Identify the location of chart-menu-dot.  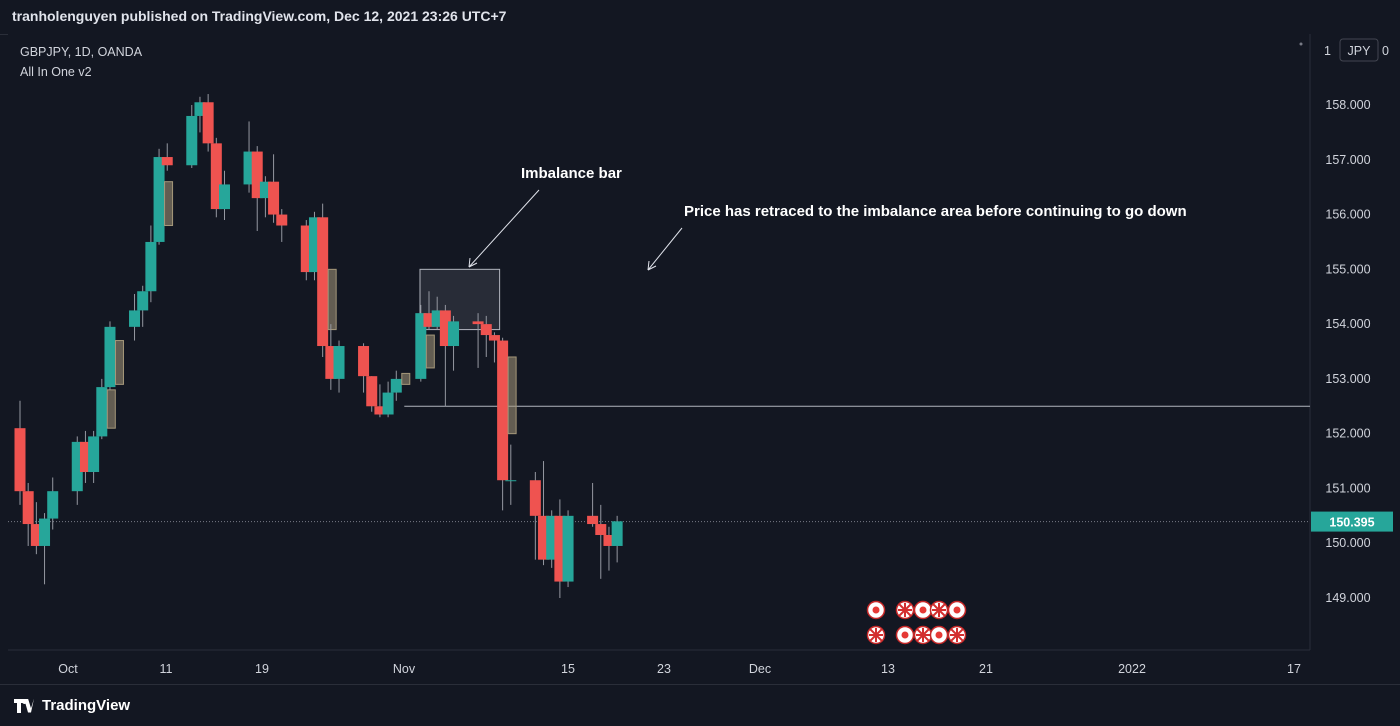
(1301, 44).